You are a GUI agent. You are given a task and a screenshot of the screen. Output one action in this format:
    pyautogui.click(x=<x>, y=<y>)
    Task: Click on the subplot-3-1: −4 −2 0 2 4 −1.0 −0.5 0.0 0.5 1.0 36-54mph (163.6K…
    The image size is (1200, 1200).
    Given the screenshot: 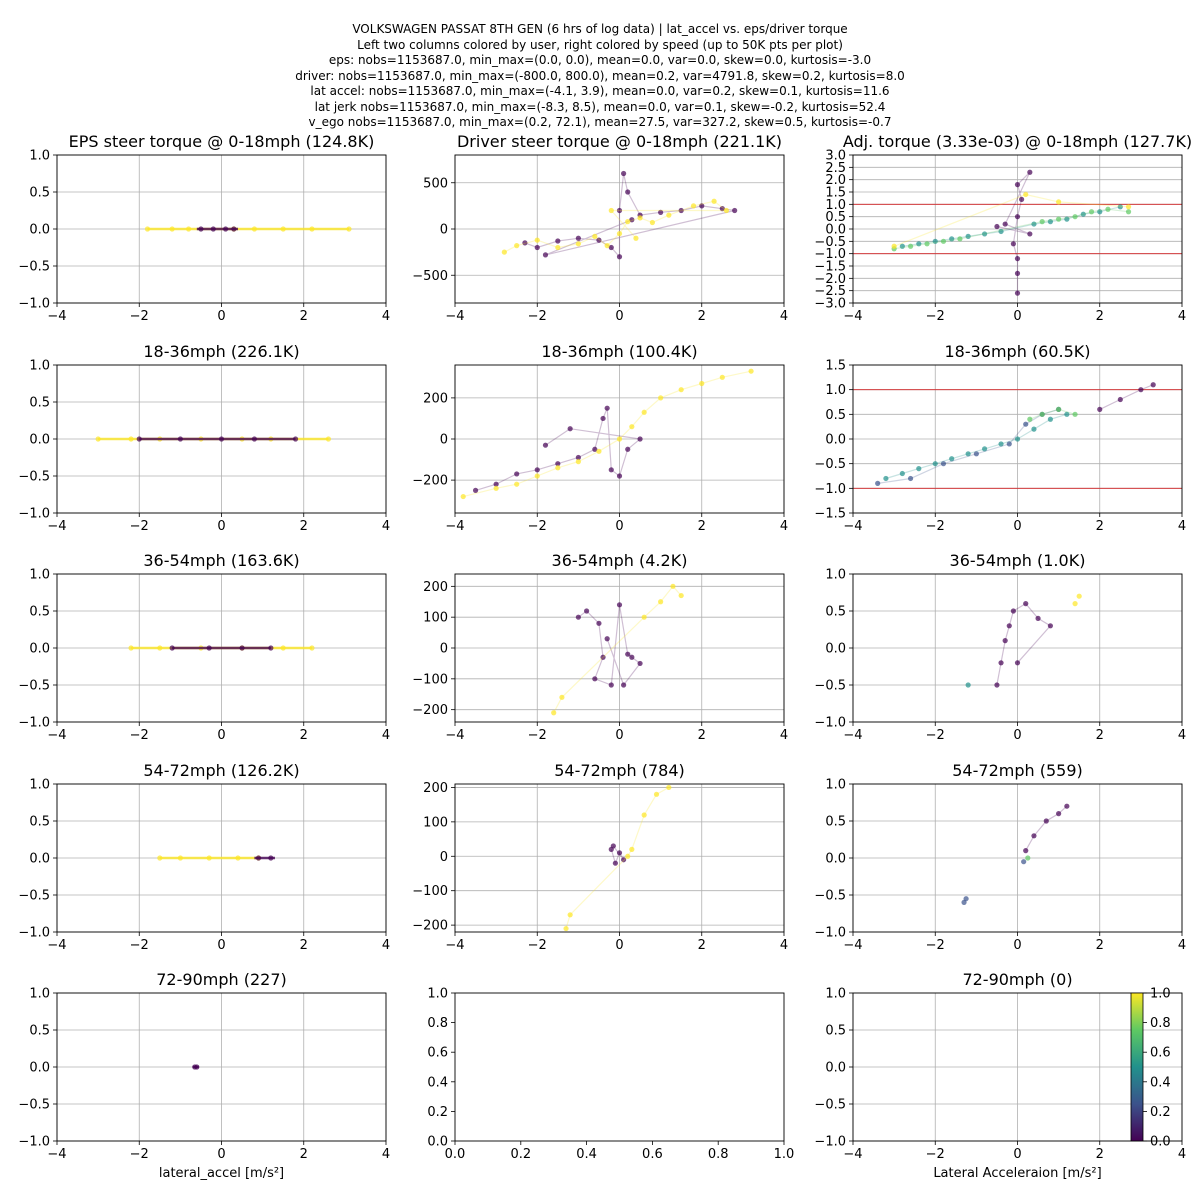 What is the action you would take?
    pyautogui.click(x=204, y=647)
    